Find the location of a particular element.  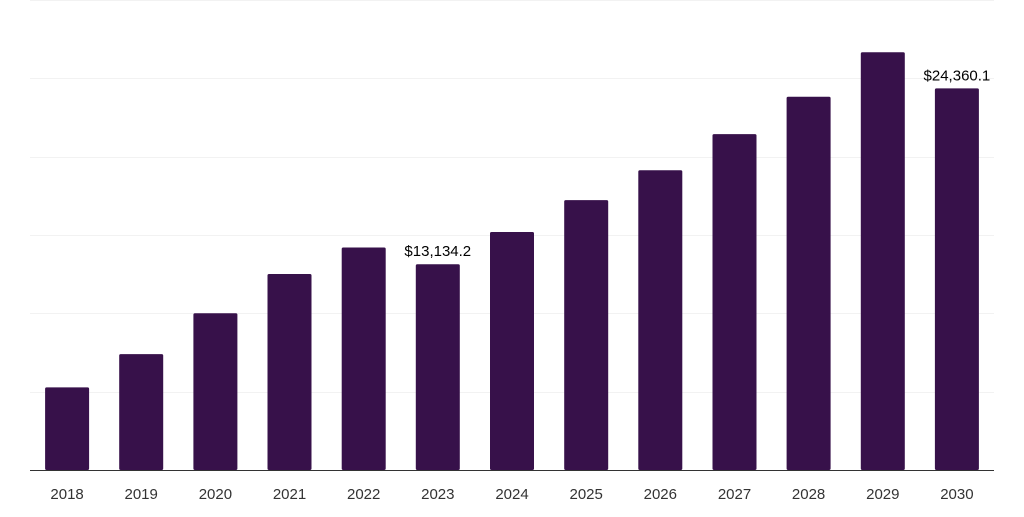

bar-2028 is located at coordinates (808, 283).